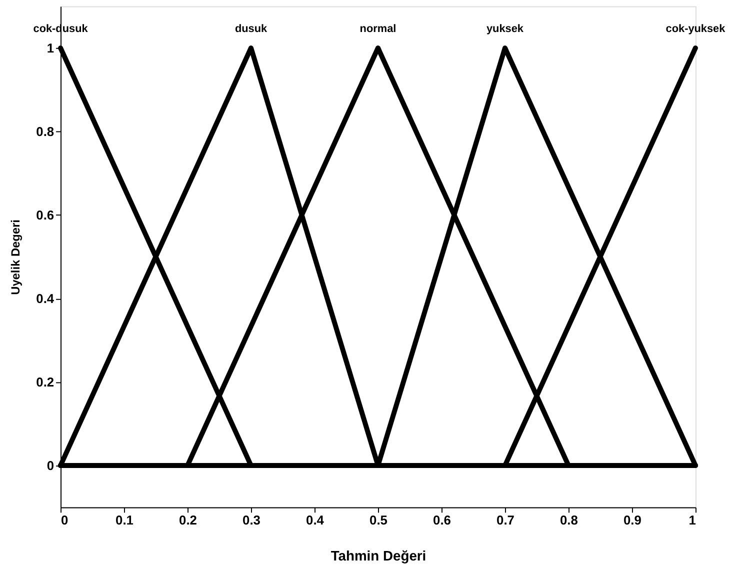 The height and width of the screenshot is (585, 755). Describe the element at coordinates (505, 29) in the screenshot. I see `series-label: yuksek` at that location.